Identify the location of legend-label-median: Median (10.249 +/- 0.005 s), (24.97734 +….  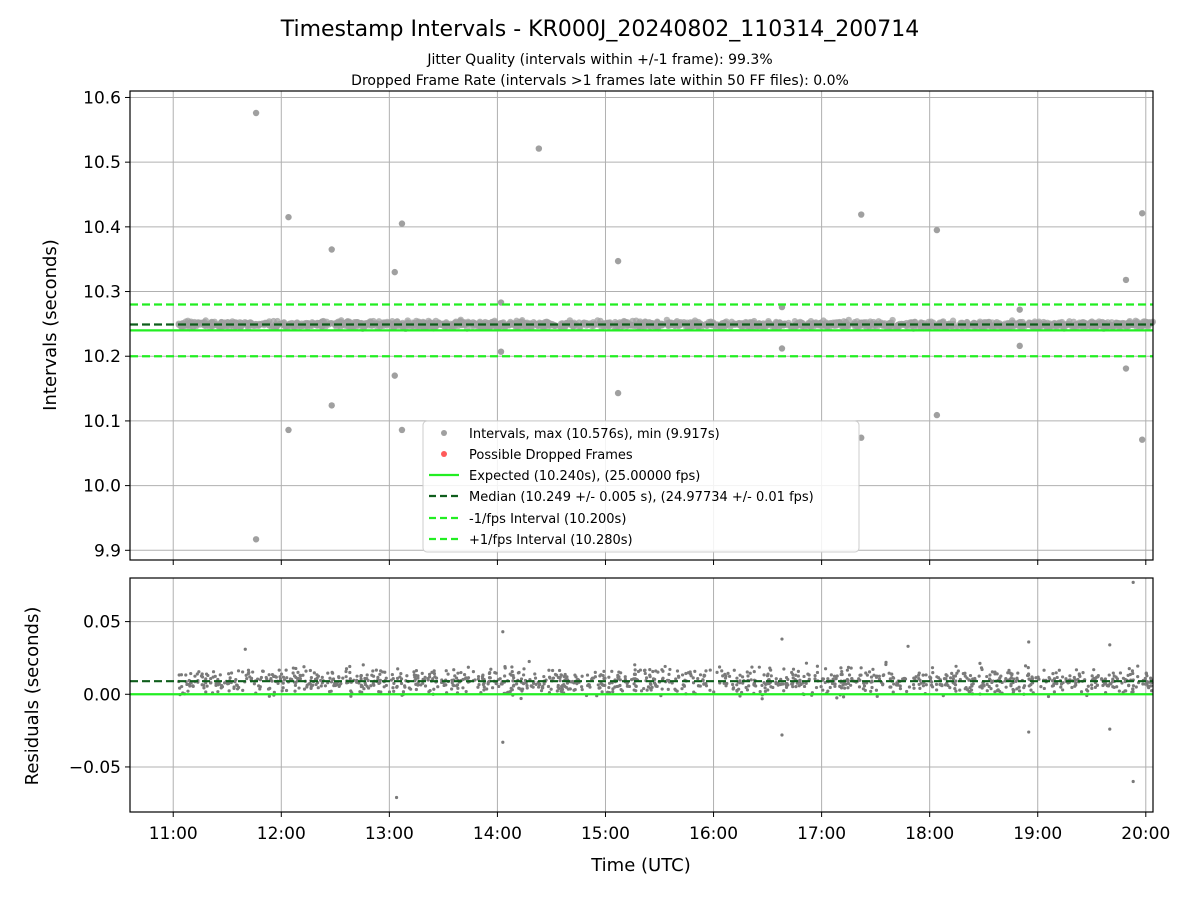
(641, 497).